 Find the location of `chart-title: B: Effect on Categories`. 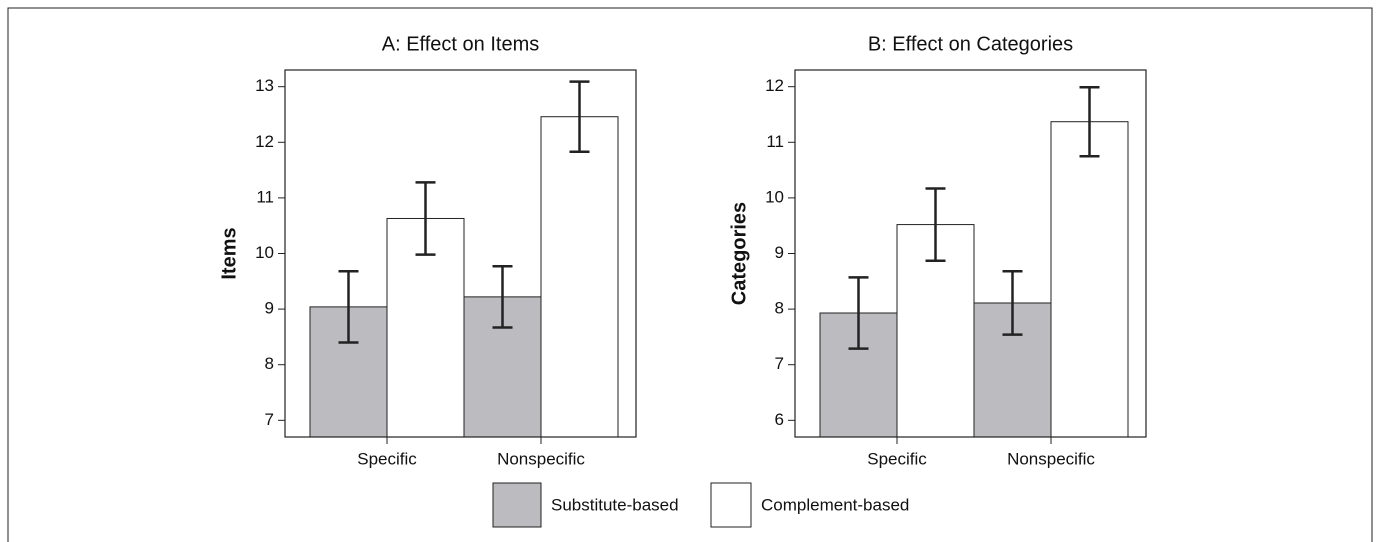

chart-title: B: Effect on Categories is located at coordinates (970, 44).